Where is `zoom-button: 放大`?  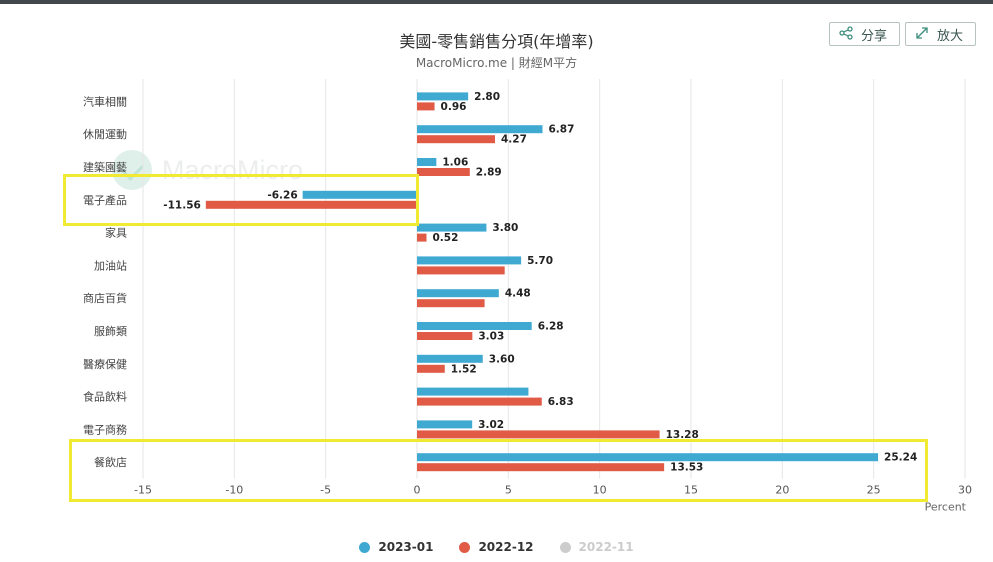 zoom-button: 放大 is located at coordinates (940, 34).